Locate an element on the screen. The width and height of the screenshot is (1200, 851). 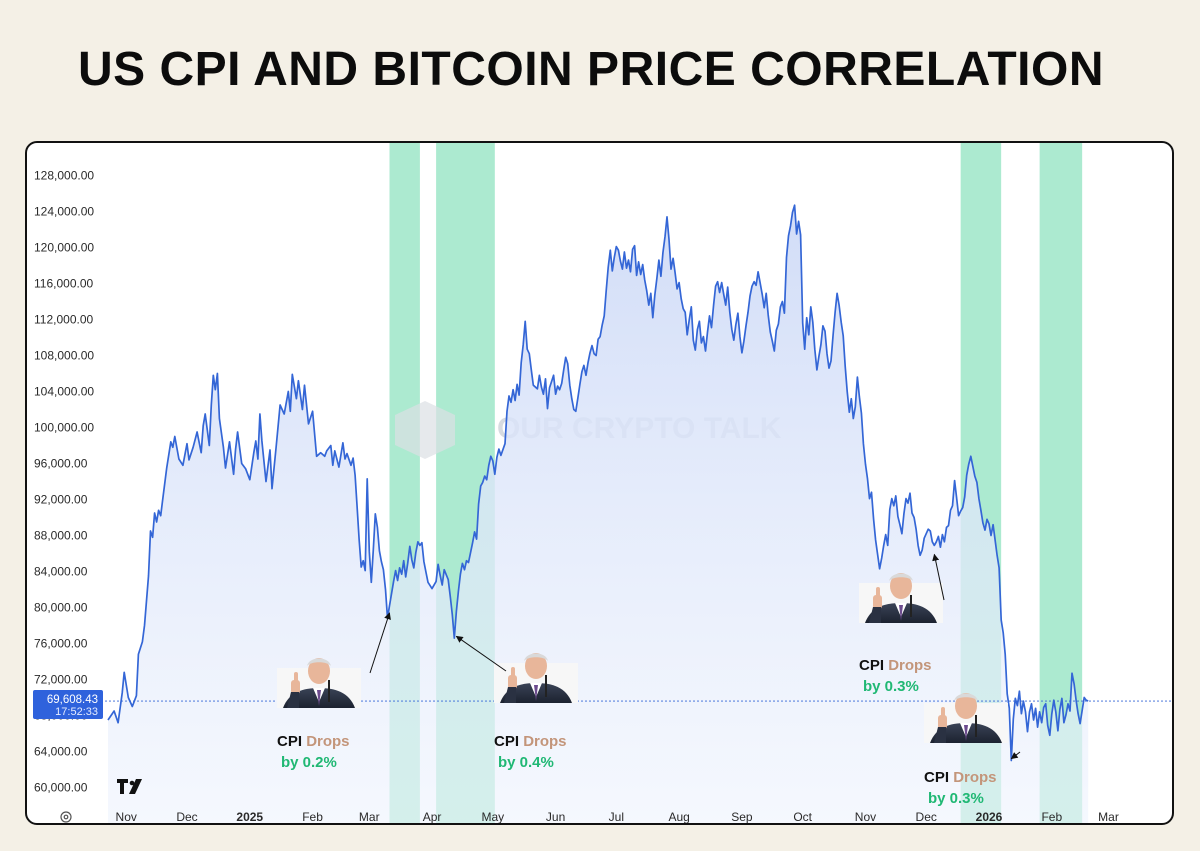
x-tick-label: Sep is located at coordinates (742, 816).